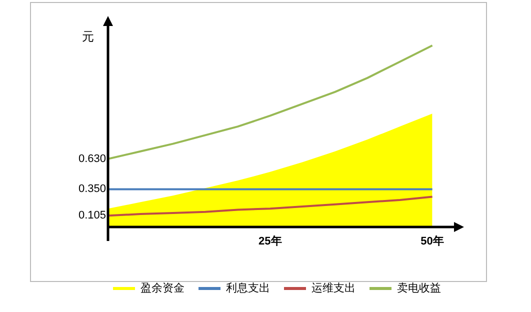 This screenshot has width=531, height=312. What do you see at coordinates (88, 36) in the screenshot?
I see `y-axis-title: 元` at bounding box center [88, 36].